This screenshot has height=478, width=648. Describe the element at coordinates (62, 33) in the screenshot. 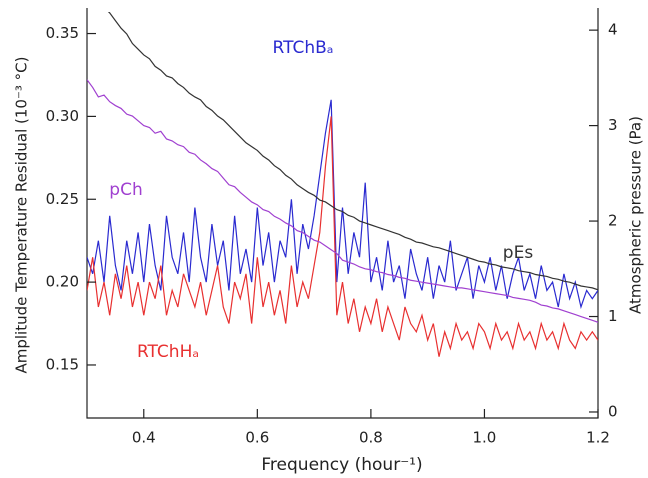

I see `y-tick-label: 0.35` at that location.